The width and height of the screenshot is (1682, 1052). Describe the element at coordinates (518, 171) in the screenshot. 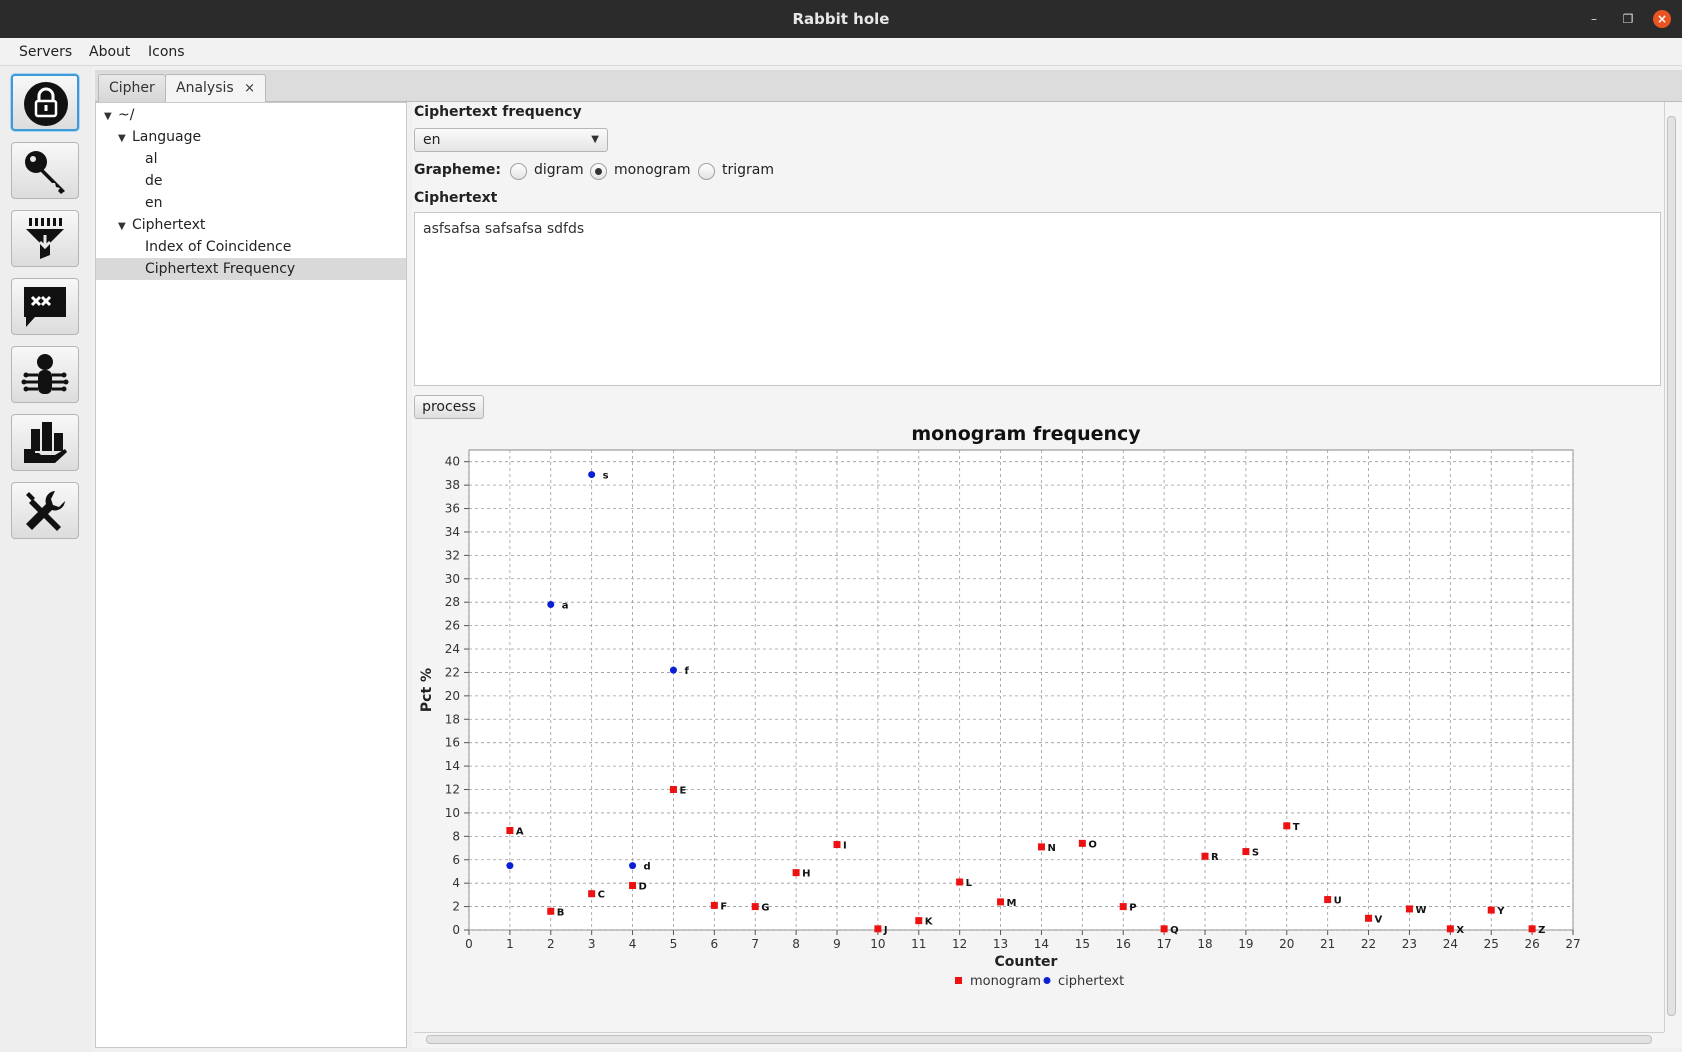

I see `radio-digram` at that location.